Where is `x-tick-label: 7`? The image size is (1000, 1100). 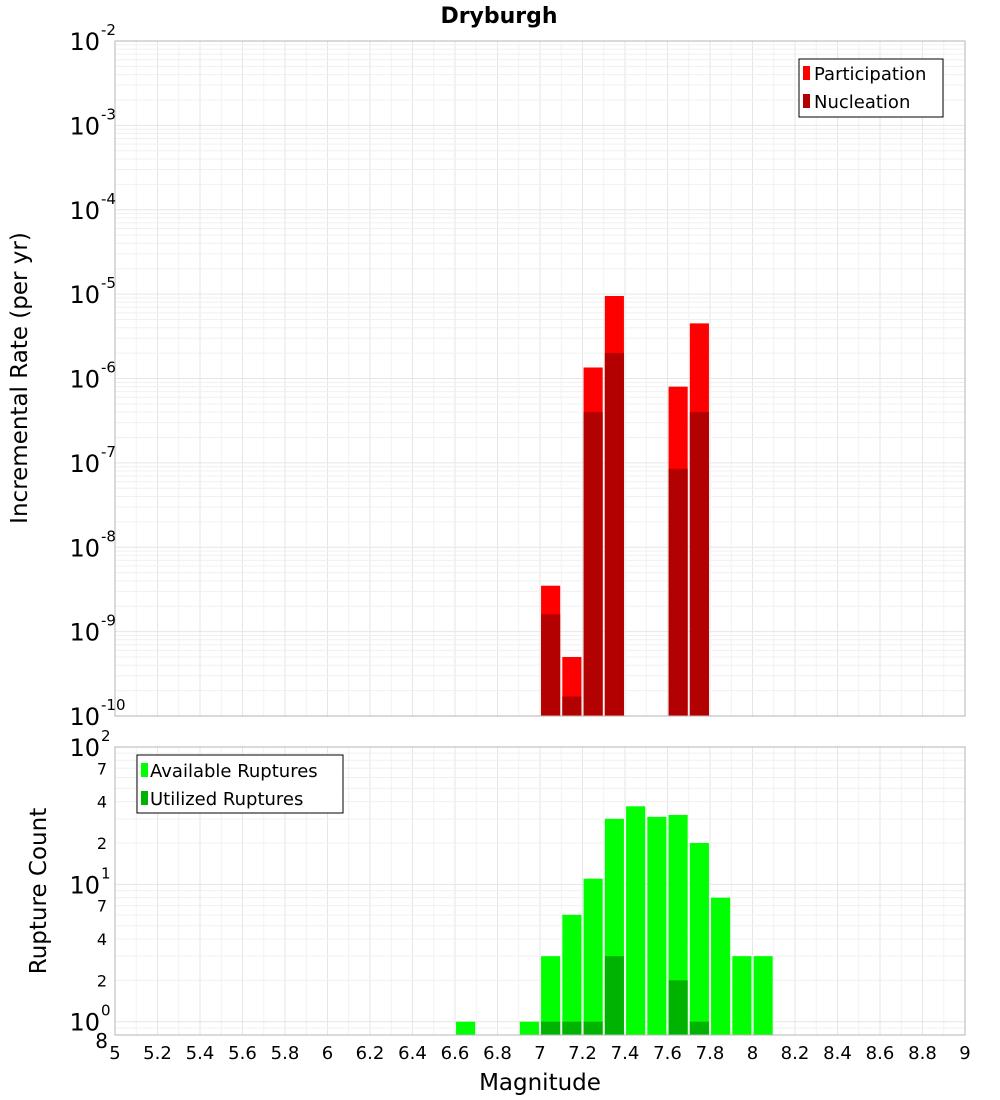 x-tick-label: 7 is located at coordinates (539, 1053).